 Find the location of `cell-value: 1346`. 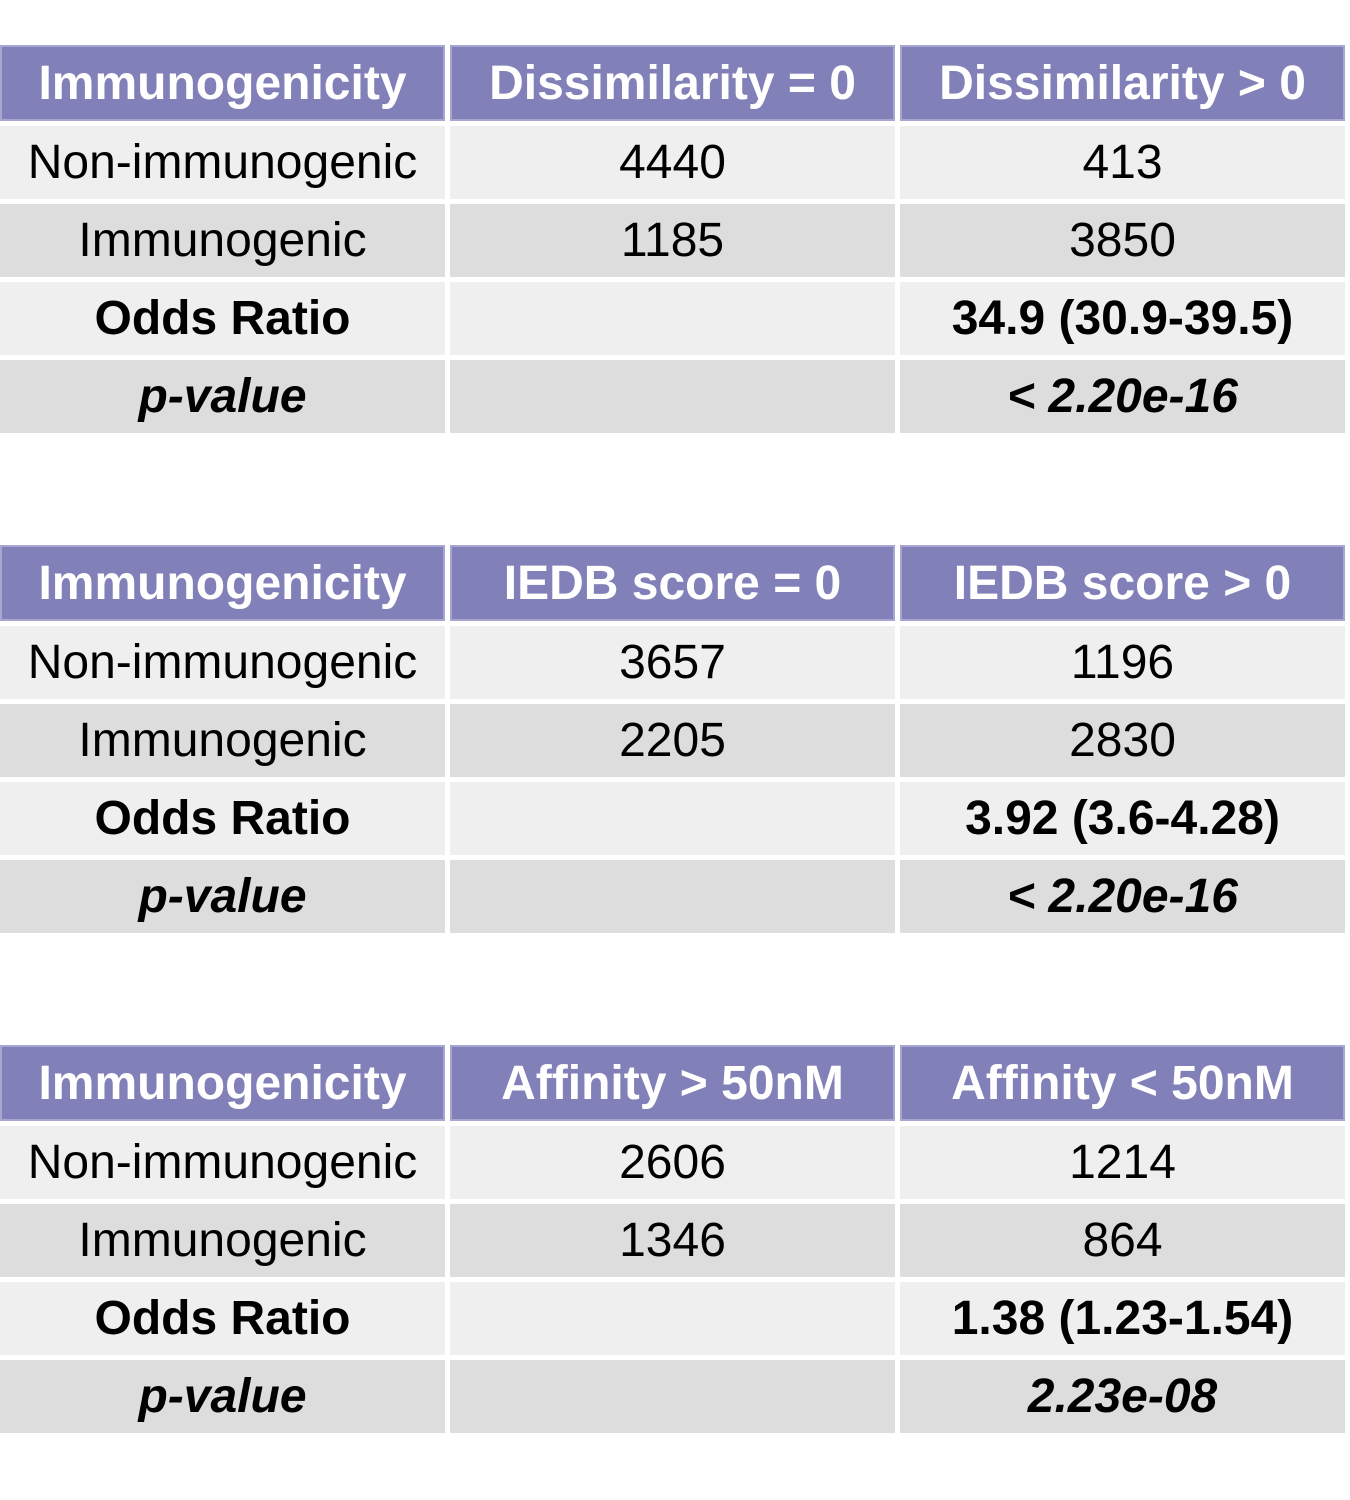

cell-value: 1346 is located at coordinates (672, 1240).